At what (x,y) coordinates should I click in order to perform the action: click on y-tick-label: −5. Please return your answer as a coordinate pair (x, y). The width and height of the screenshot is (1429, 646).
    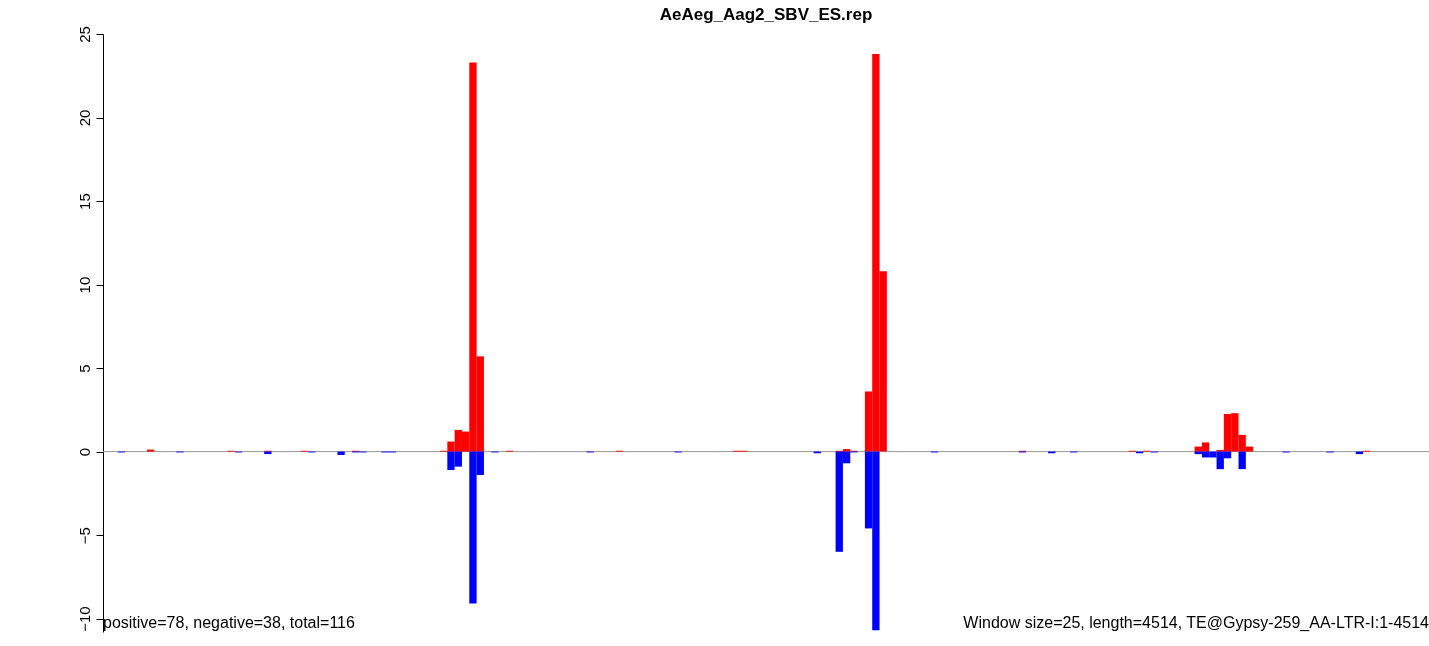
    Looking at the image, I should click on (84, 536).